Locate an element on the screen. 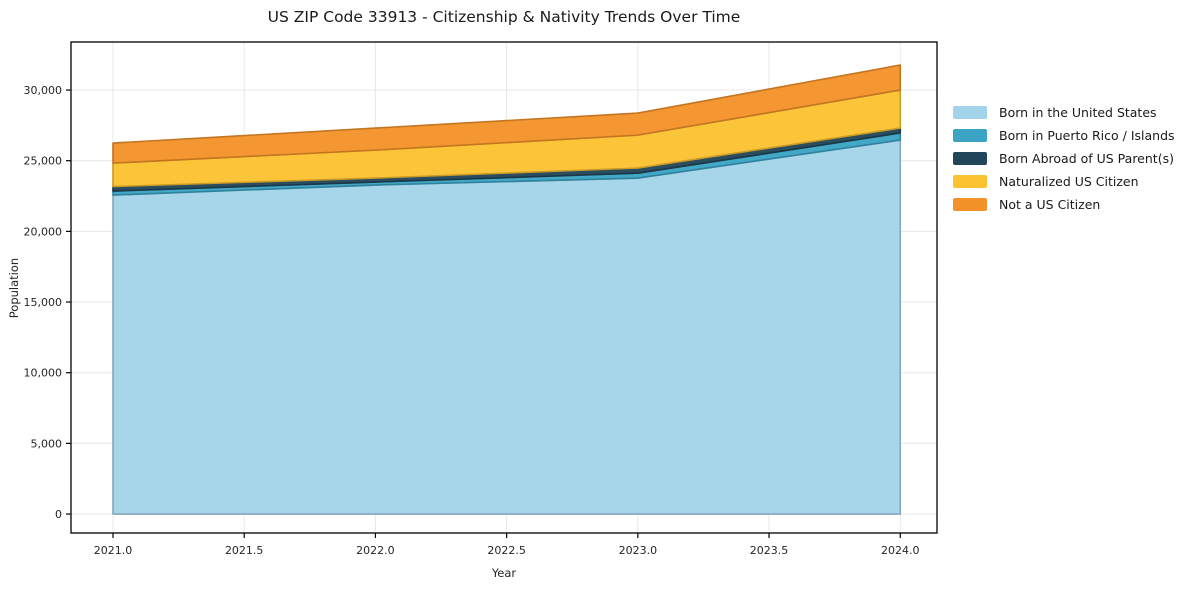 The width and height of the screenshot is (1189, 590). legend-item-born-abroad-of-us-parent-s: Born Abroad of US Parent(s) is located at coordinates (1064, 158).